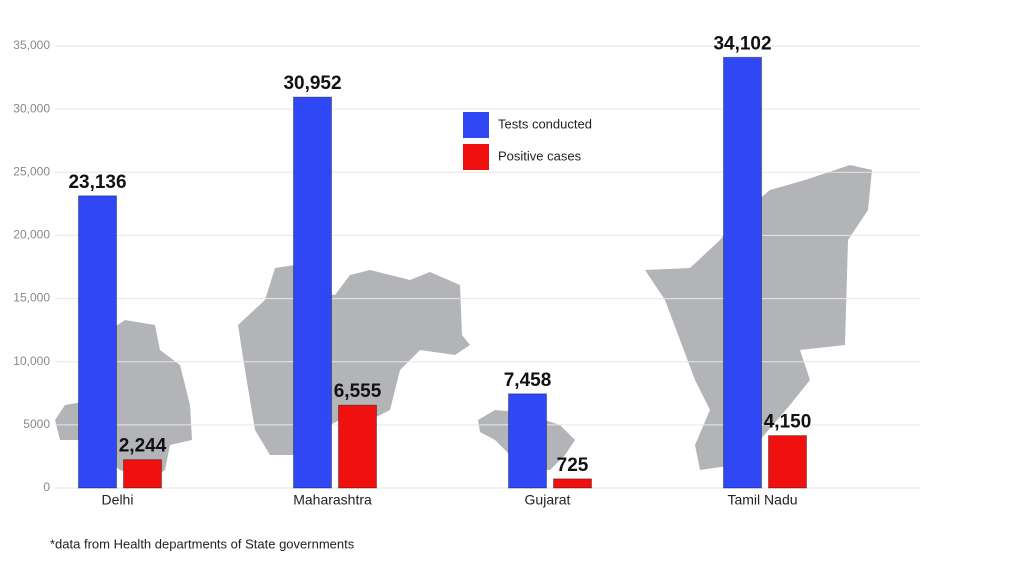 The height and width of the screenshot is (576, 1024). What do you see at coordinates (548, 500) in the screenshot?
I see `x-tick-label: Gujarat` at bounding box center [548, 500].